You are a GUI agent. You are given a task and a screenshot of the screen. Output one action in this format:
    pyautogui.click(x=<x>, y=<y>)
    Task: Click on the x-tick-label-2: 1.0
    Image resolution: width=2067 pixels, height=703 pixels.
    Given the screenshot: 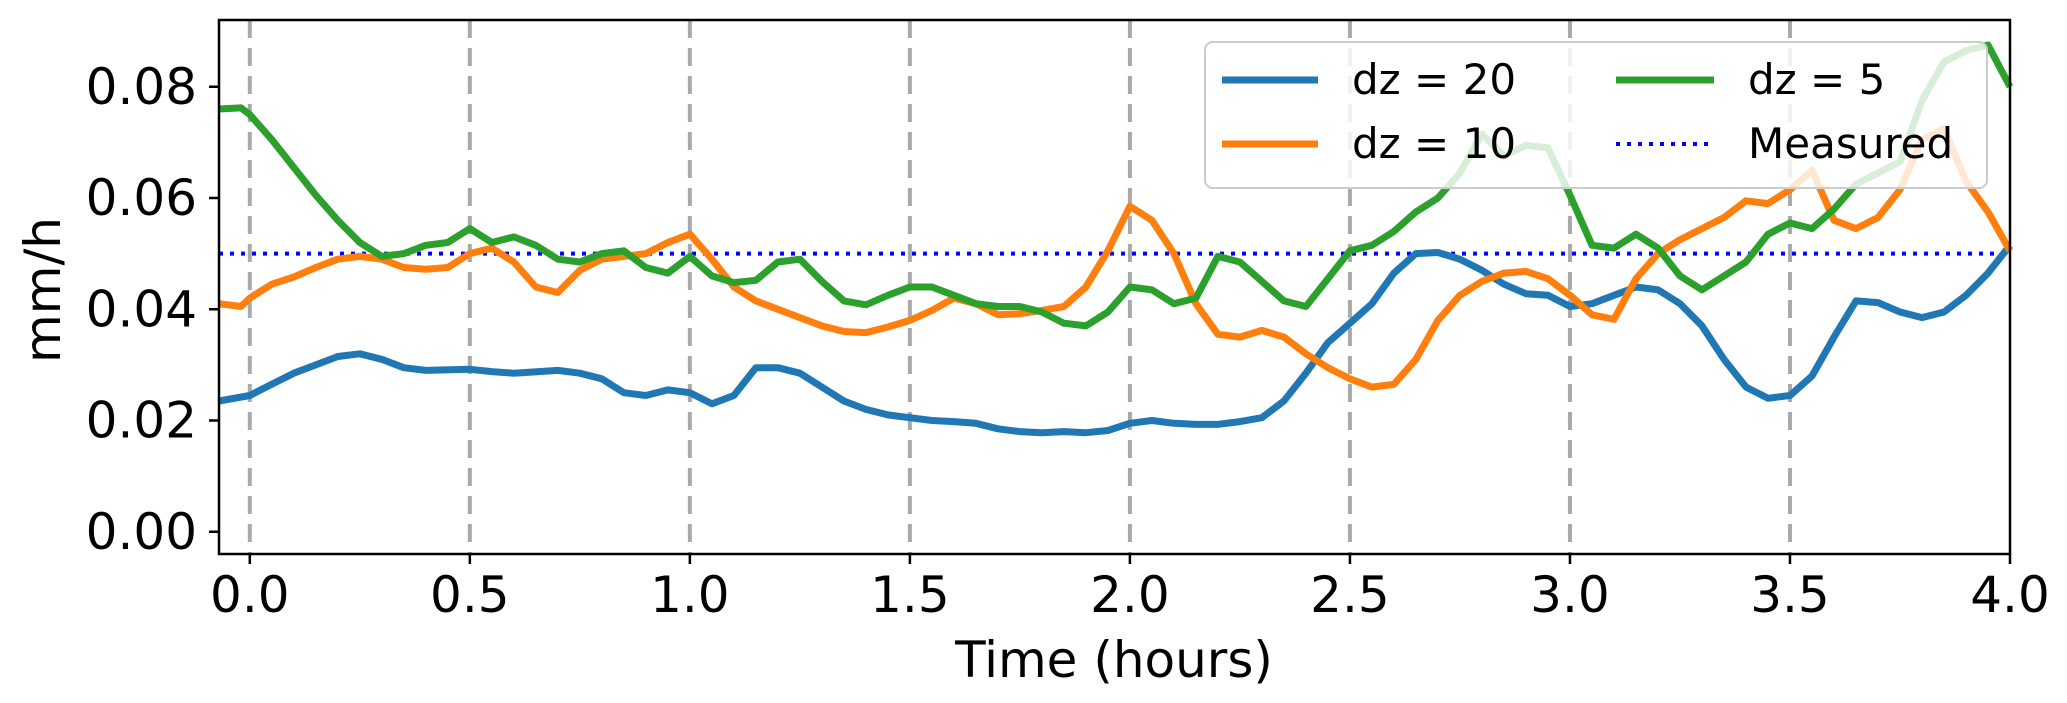 What is the action you would take?
    pyautogui.click(x=690, y=595)
    